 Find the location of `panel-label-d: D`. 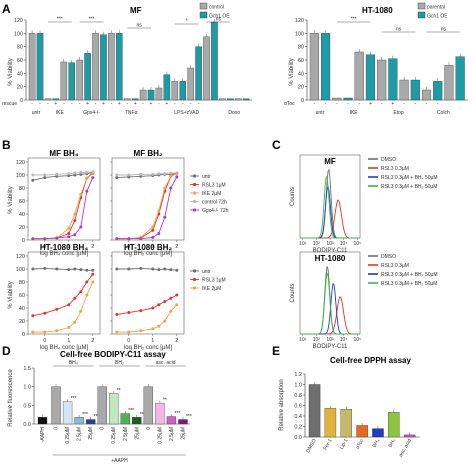

panel-label-d: D is located at coordinates (6, 351).